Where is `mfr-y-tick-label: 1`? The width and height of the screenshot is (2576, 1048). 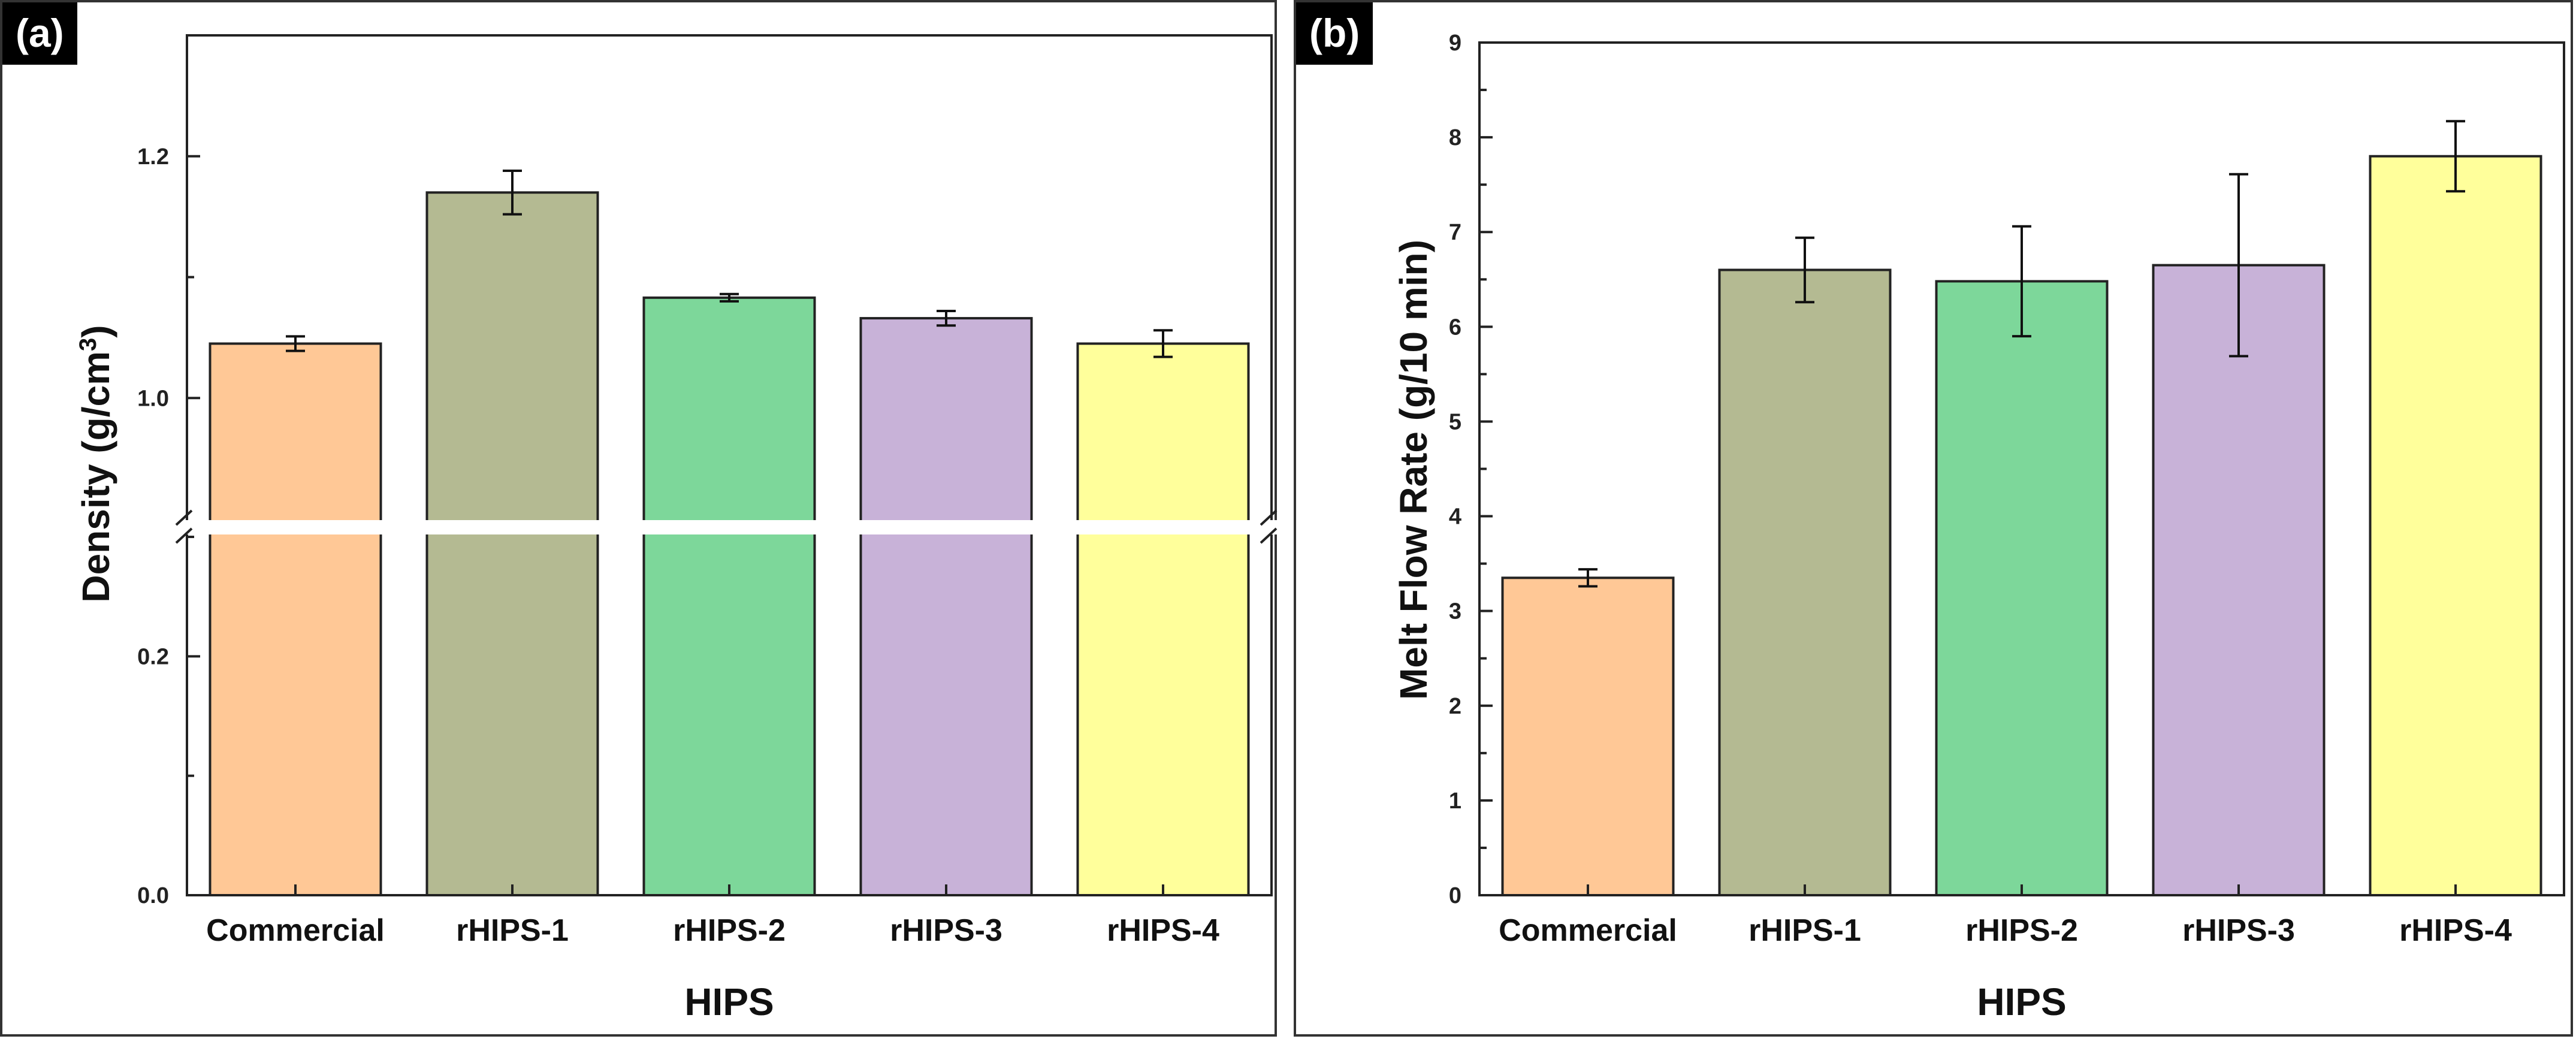
mfr-y-tick-label: 1 is located at coordinates (1455, 802).